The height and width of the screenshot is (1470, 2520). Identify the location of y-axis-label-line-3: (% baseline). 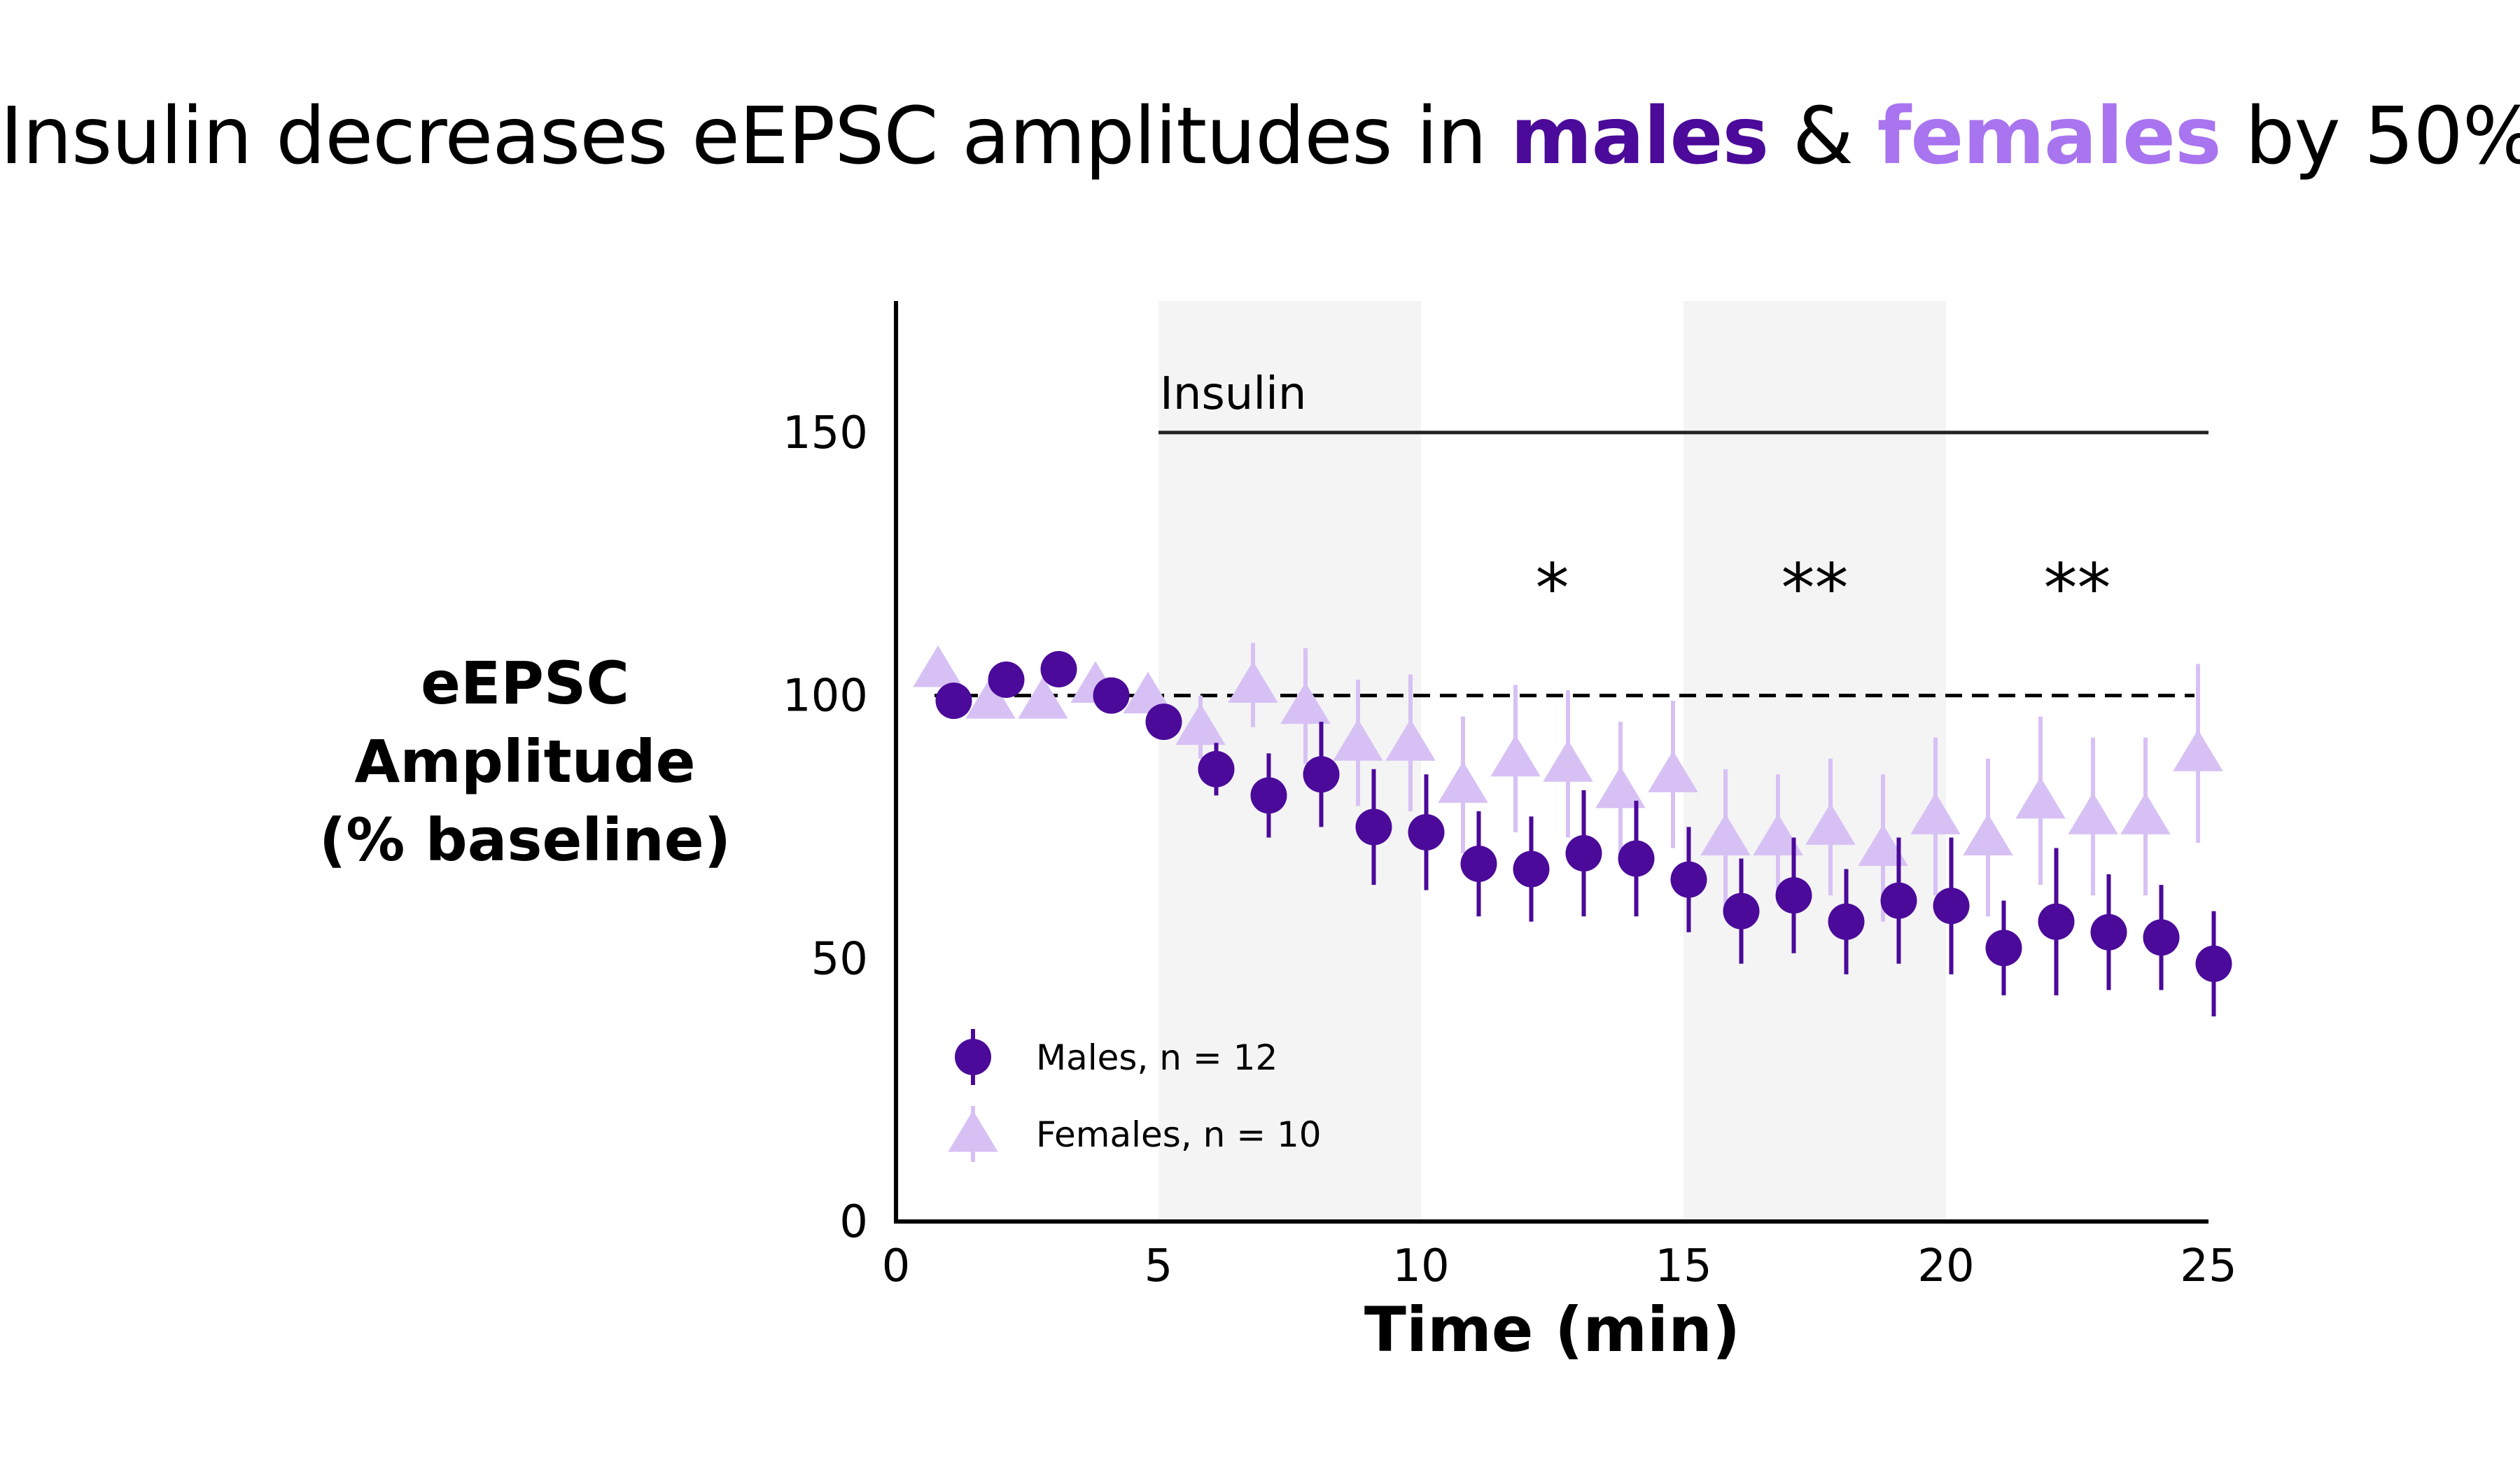
(525, 840).